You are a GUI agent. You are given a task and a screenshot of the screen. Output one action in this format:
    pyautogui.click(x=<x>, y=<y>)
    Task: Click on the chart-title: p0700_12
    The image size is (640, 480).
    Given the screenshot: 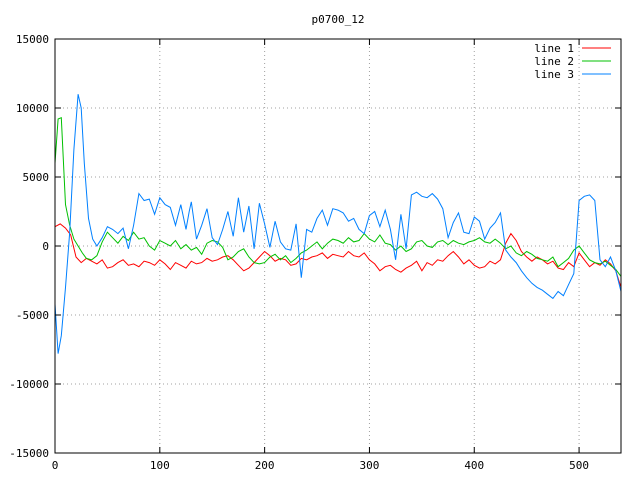 What is the action you would take?
    pyautogui.click(x=338, y=19)
    